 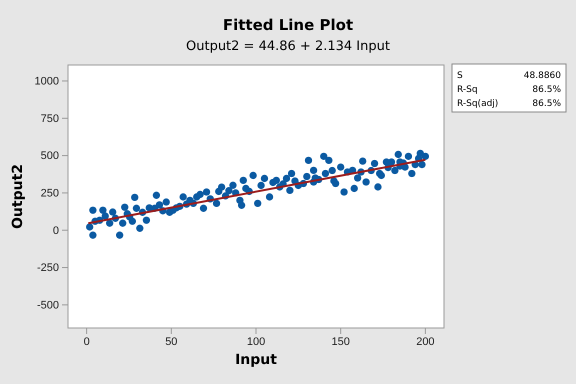 I want to click on x-tick-label: 200, so click(x=425, y=342).